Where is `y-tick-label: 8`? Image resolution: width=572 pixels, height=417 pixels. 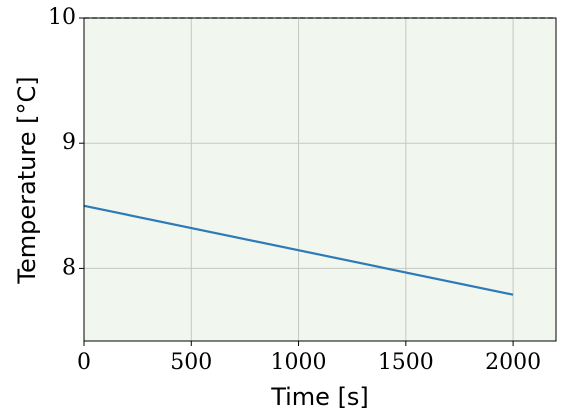
y-tick-label: 8 is located at coordinates (69, 267).